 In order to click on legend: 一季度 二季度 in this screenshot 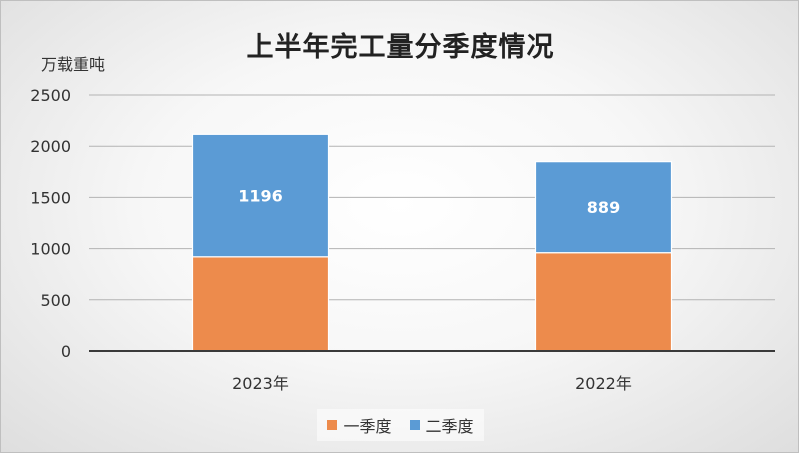, I will do `click(400, 425)`.